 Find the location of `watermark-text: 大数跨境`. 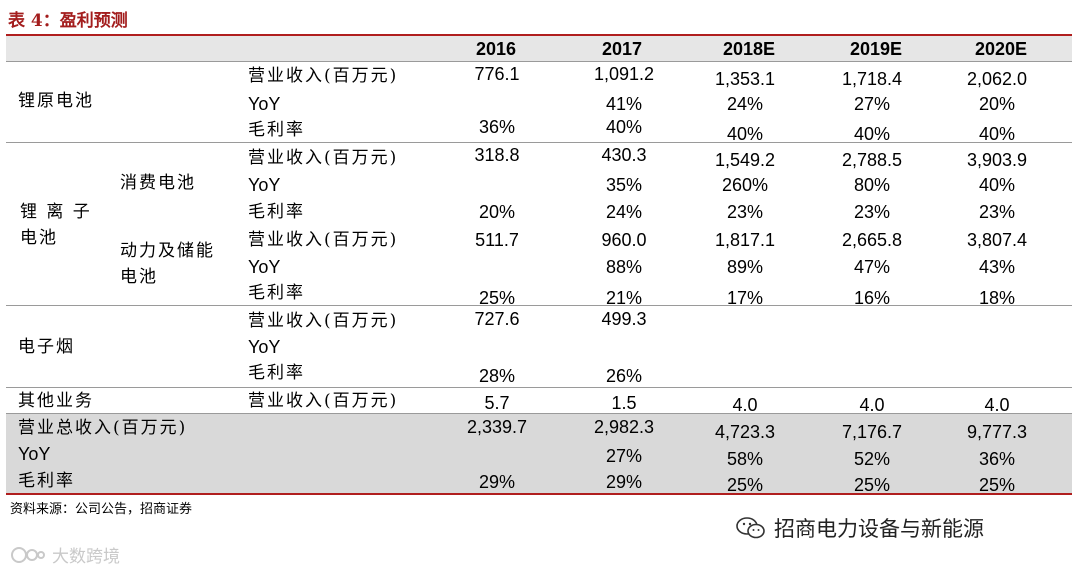

watermark-text: 大数跨境 is located at coordinates (86, 557).